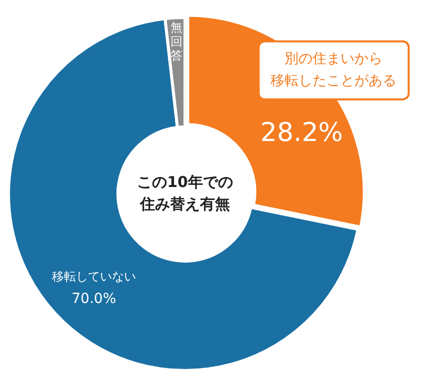 The height and width of the screenshot is (380, 430). Describe the element at coordinates (94, 299) in the screenshot. I see `data-label: 70.0%` at that location.